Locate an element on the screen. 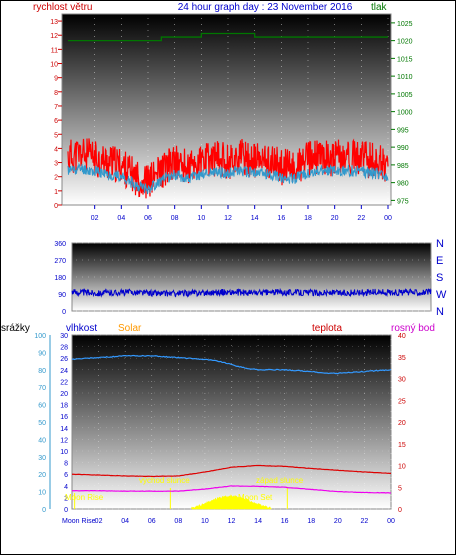 This screenshot has width=456, height=555. temperature-tick-label: 15 is located at coordinates (402, 445).